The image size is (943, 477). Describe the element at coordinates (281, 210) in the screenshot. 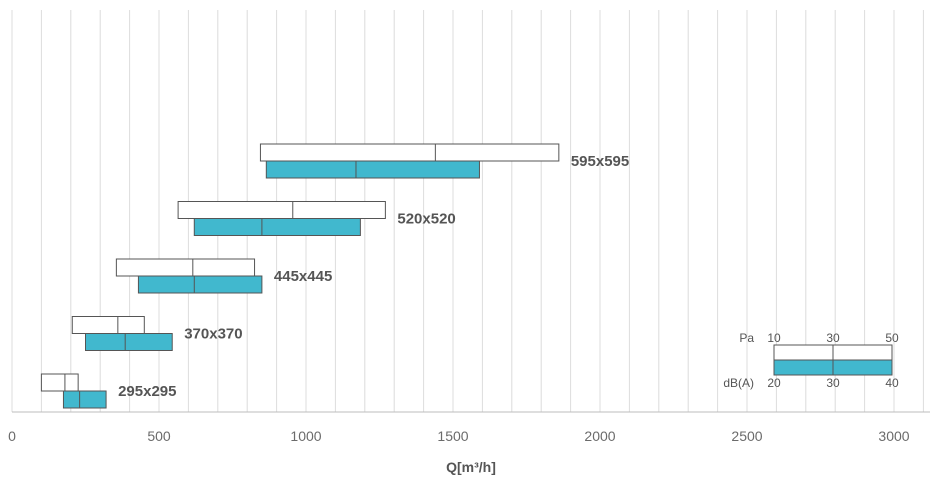

I see `pa-bar-520x520` at that location.